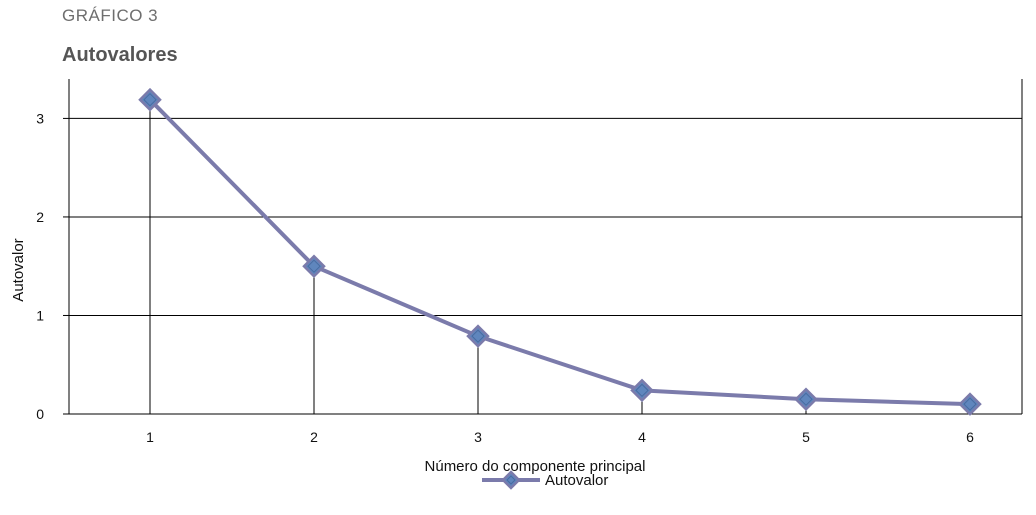 The height and width of the screenshot is (515, 1036). Describe the element at coordinates (40, 118) in the screenshot. I see `y-tick-label-3: 3` at that location.